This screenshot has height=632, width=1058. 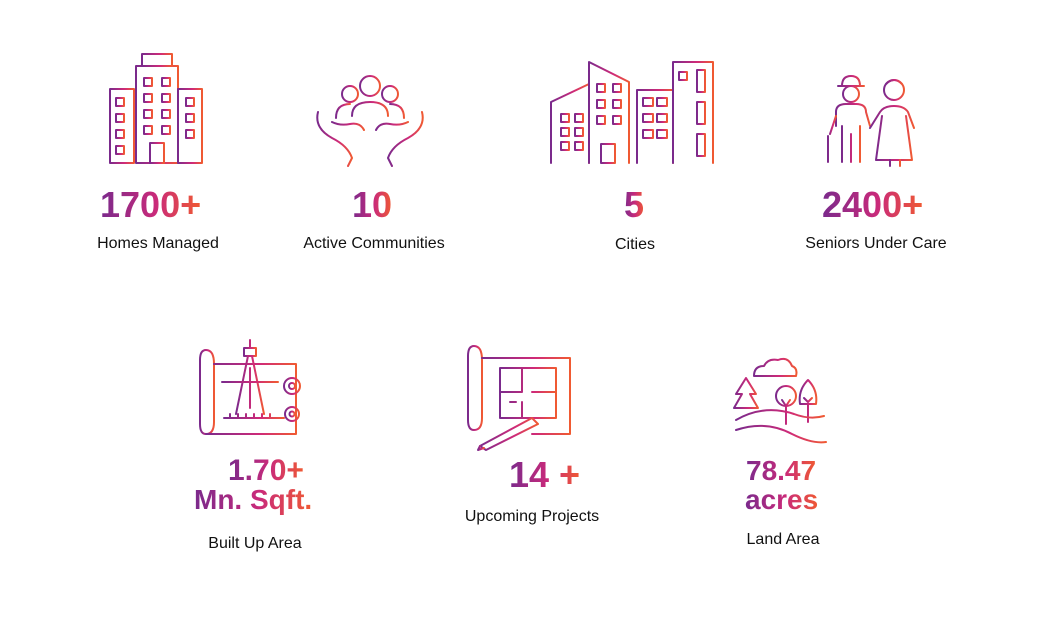 What do you see at coordinates (156, 108) in the screenshot?
I see `apartment-building-icon` at bounding box center [156, 108].